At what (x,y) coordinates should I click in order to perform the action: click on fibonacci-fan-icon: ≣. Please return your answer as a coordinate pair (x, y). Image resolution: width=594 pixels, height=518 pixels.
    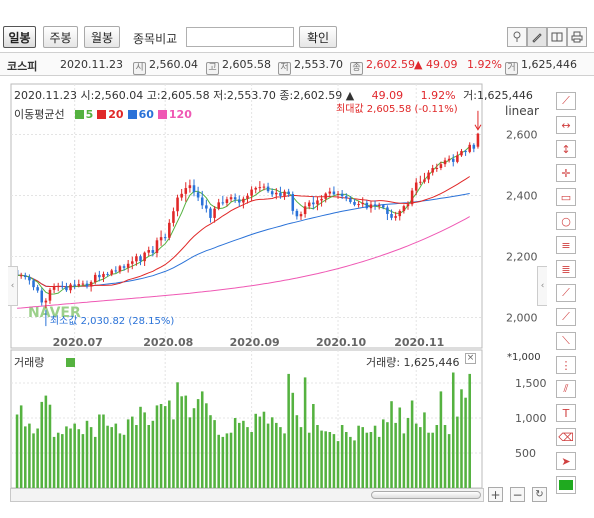
    Looking at the image, I should click on (566, 269).